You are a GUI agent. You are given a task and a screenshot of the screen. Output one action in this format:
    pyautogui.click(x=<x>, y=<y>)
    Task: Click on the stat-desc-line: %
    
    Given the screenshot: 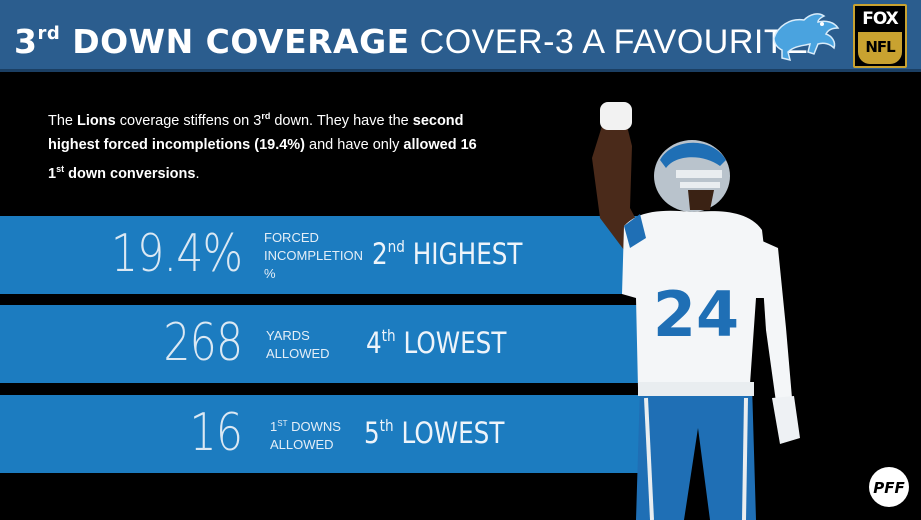 What is the action you would take?
    pyautogui.click(x=270, y=273)
    